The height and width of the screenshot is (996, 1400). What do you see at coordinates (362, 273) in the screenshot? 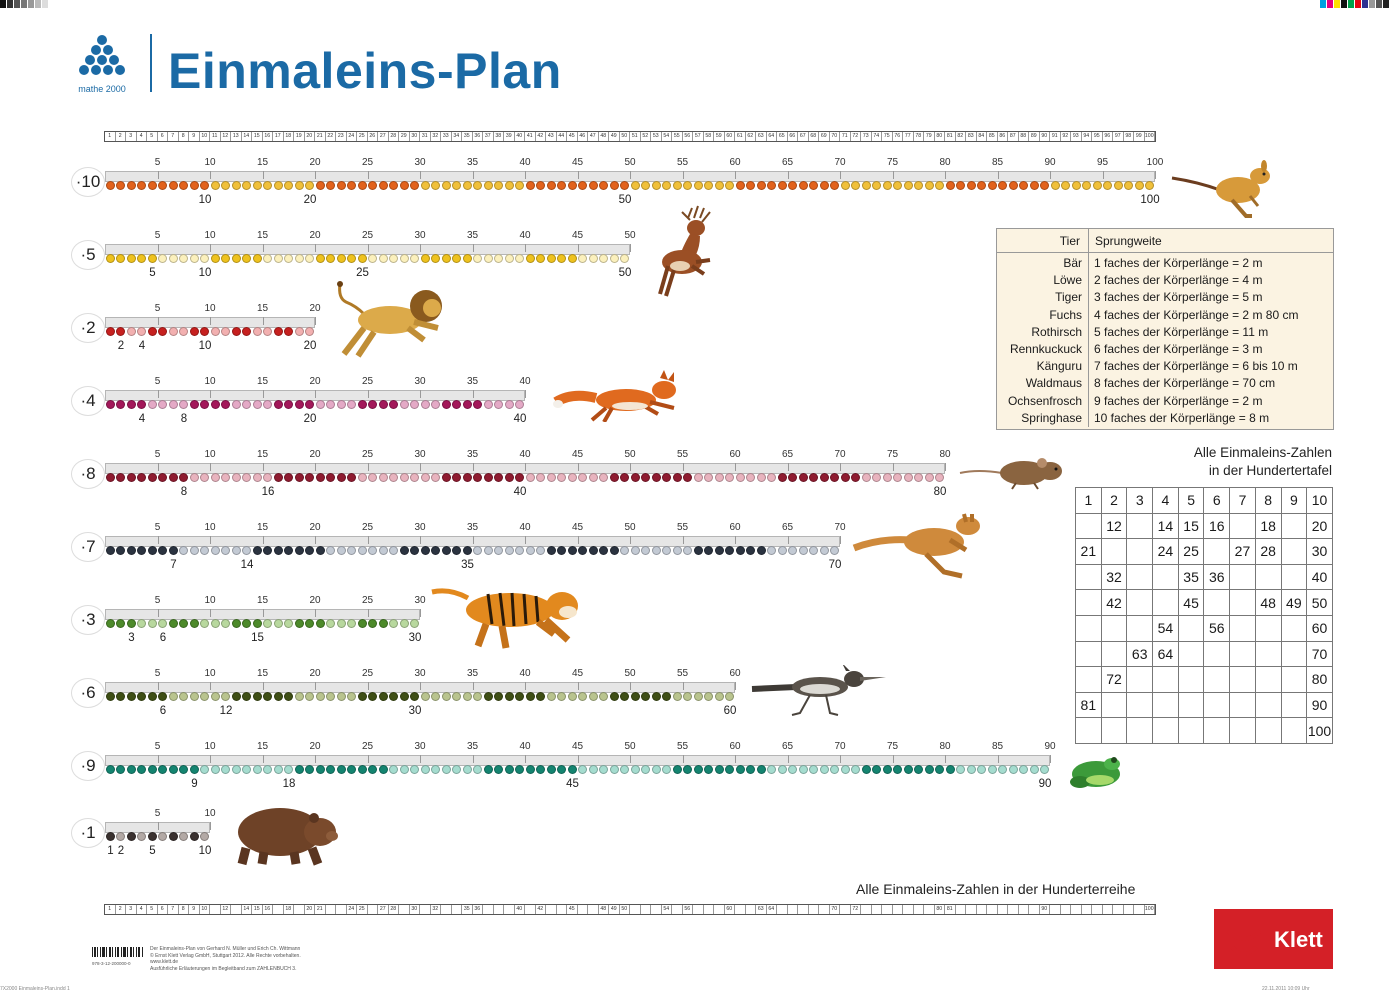
I see `row-bottom-multiple-label: 25` at bounding box center [362, 273].